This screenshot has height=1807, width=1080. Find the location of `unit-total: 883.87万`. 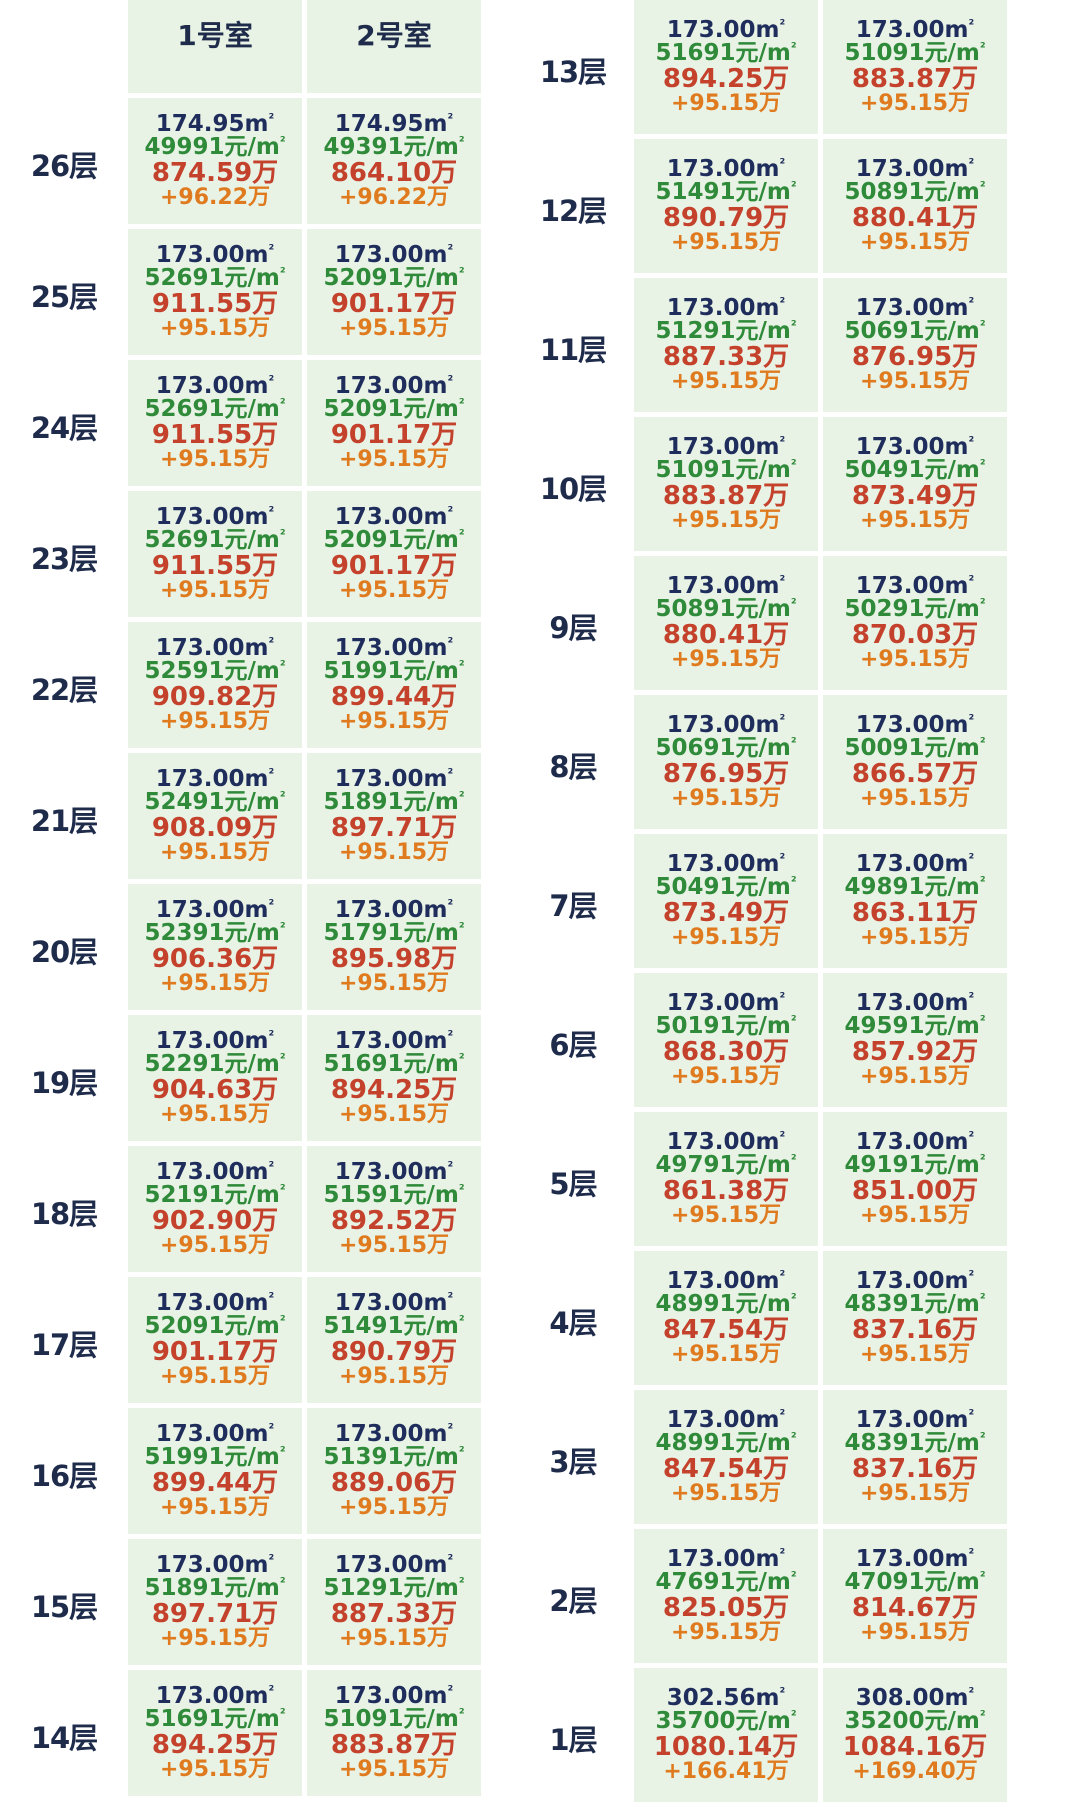

unit-total: 883.87万 is located at coordinates (915, 78).